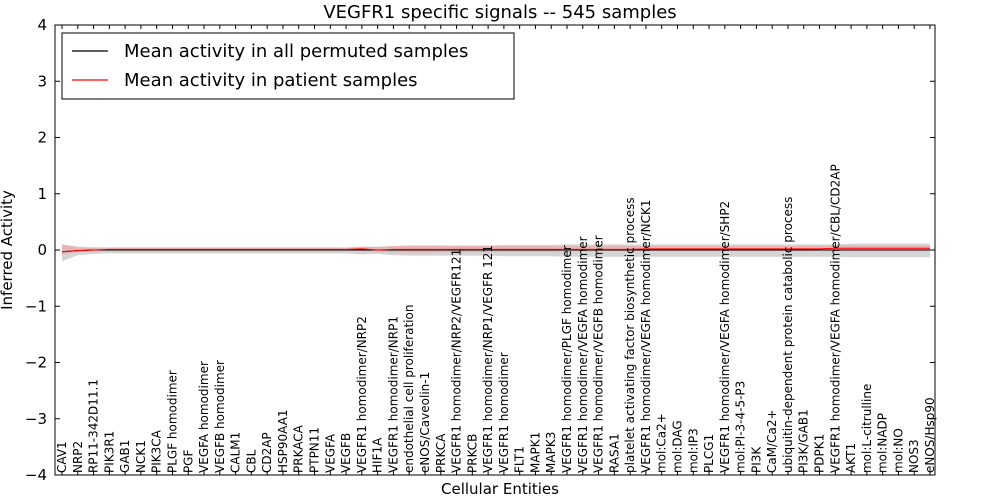 This screenshot has height=500, width=1000. Describe the element at coordinates (141, 456) in the screenshot. I see `x-tick-label: NCK1` at that location.